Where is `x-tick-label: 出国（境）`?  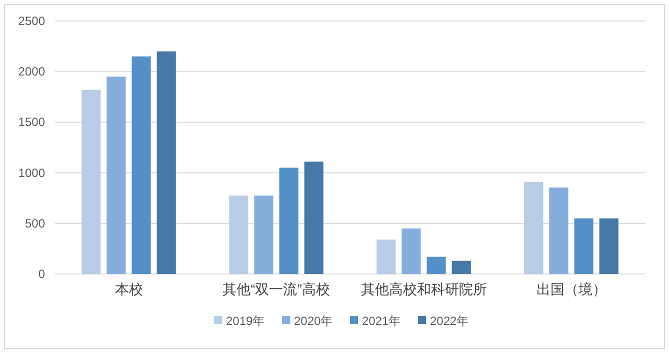
x-tick-label: 出国（境） is located at coordinates (571, 289).